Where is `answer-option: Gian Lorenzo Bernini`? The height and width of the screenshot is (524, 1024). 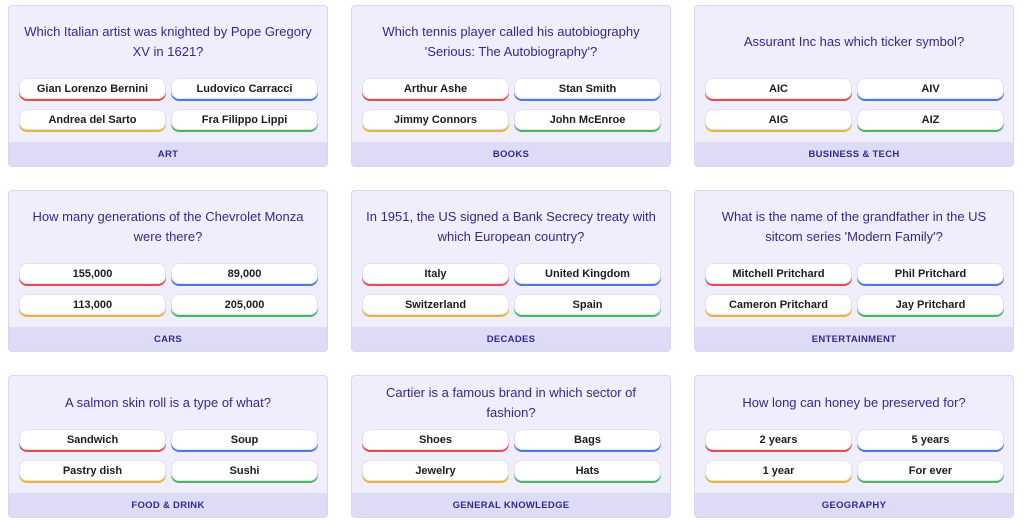
answer-option: Gian Lorenzo Bernini is located at coordinates (92, 88).